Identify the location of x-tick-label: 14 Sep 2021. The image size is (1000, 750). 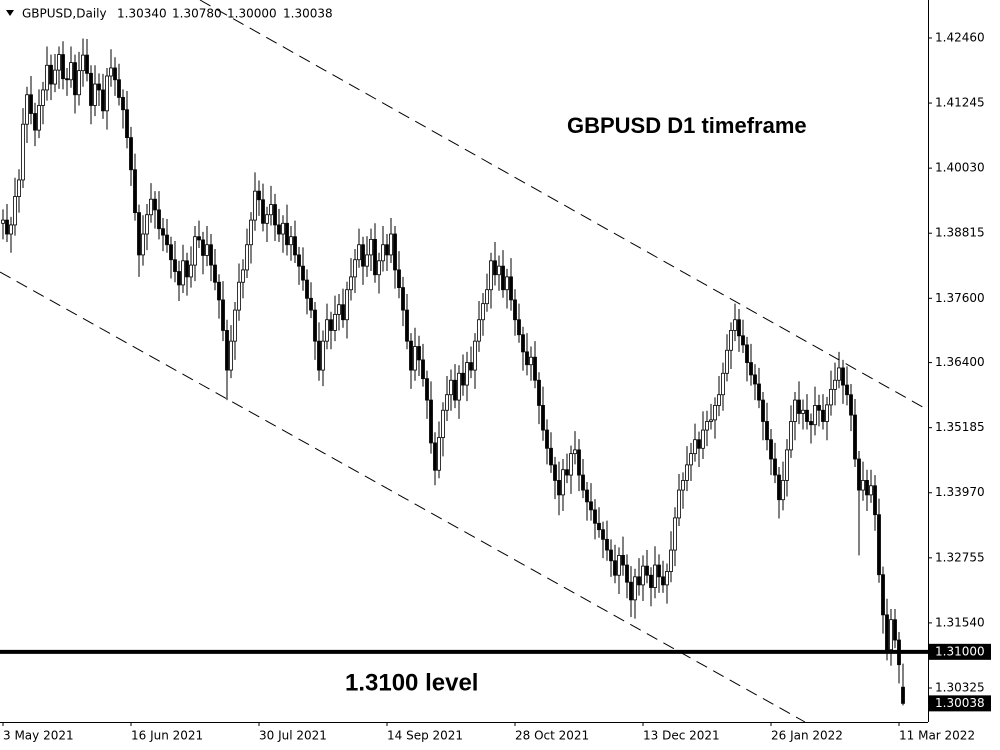
(425, 736).